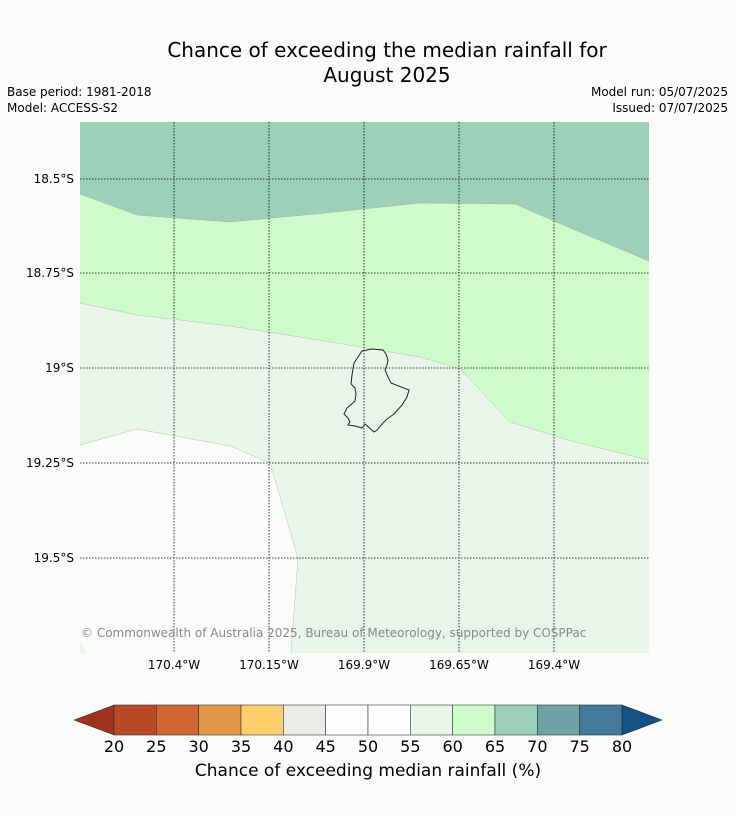  What do you see at coordinates (156, 746) in the screenshot?
I see `colorbar-tick-label: 25` at bounding box center [156, 746].